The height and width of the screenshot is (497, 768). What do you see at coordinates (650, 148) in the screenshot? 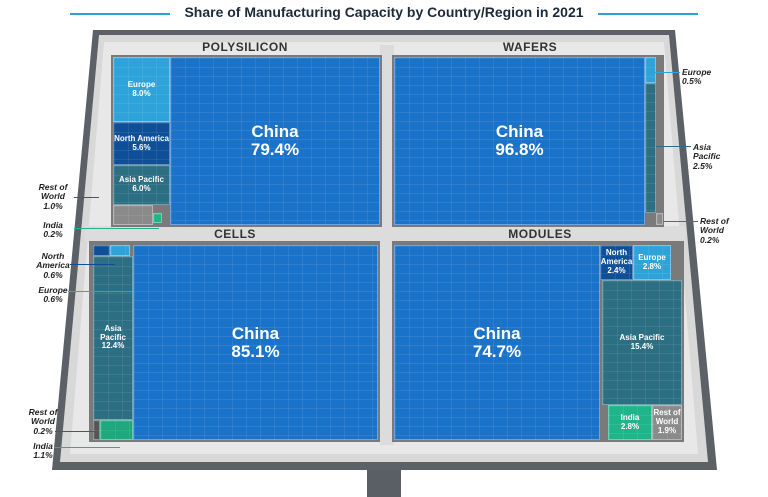
I see `wafers-asia-pacific` at bounding box center [650, 148].